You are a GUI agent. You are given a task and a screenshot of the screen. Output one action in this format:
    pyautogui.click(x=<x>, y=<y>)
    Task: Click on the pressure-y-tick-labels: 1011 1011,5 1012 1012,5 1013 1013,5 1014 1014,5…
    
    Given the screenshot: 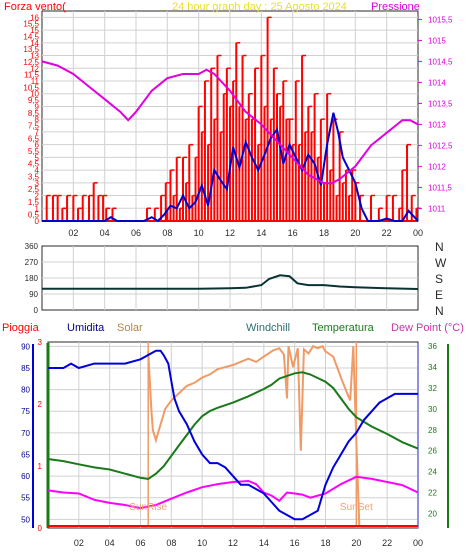 What is the action you would take?
    pyautogui.click(x=435, y=114)
    